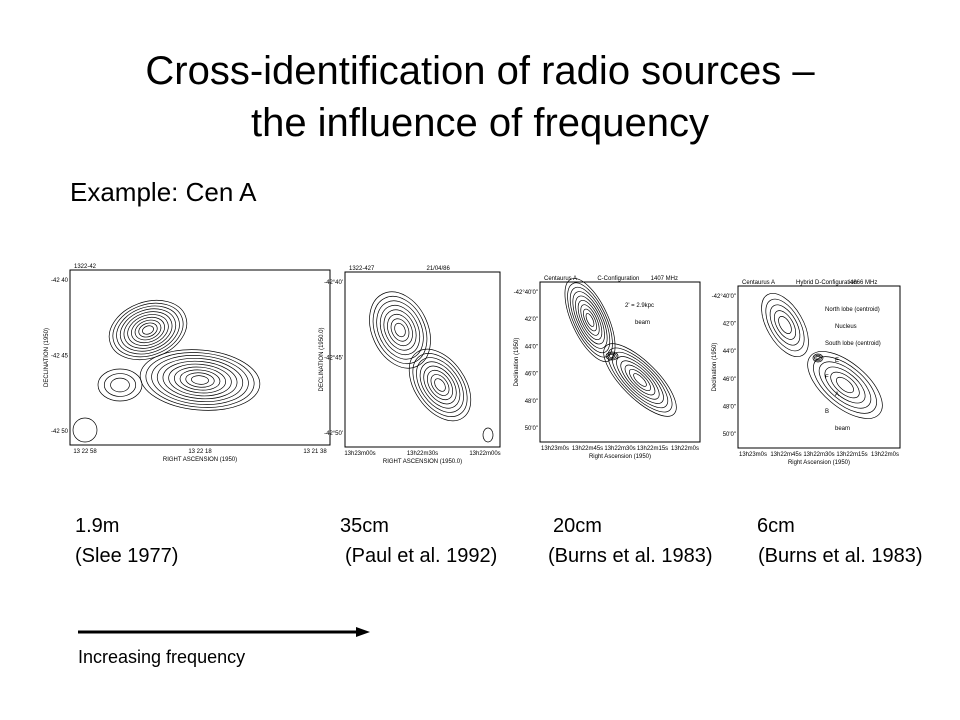 The height and width of the screenshot is (720, 960). Describe the element at coordinates (126, 556) in the screenshot. I see `reference: (Slee 1977)` at that location.